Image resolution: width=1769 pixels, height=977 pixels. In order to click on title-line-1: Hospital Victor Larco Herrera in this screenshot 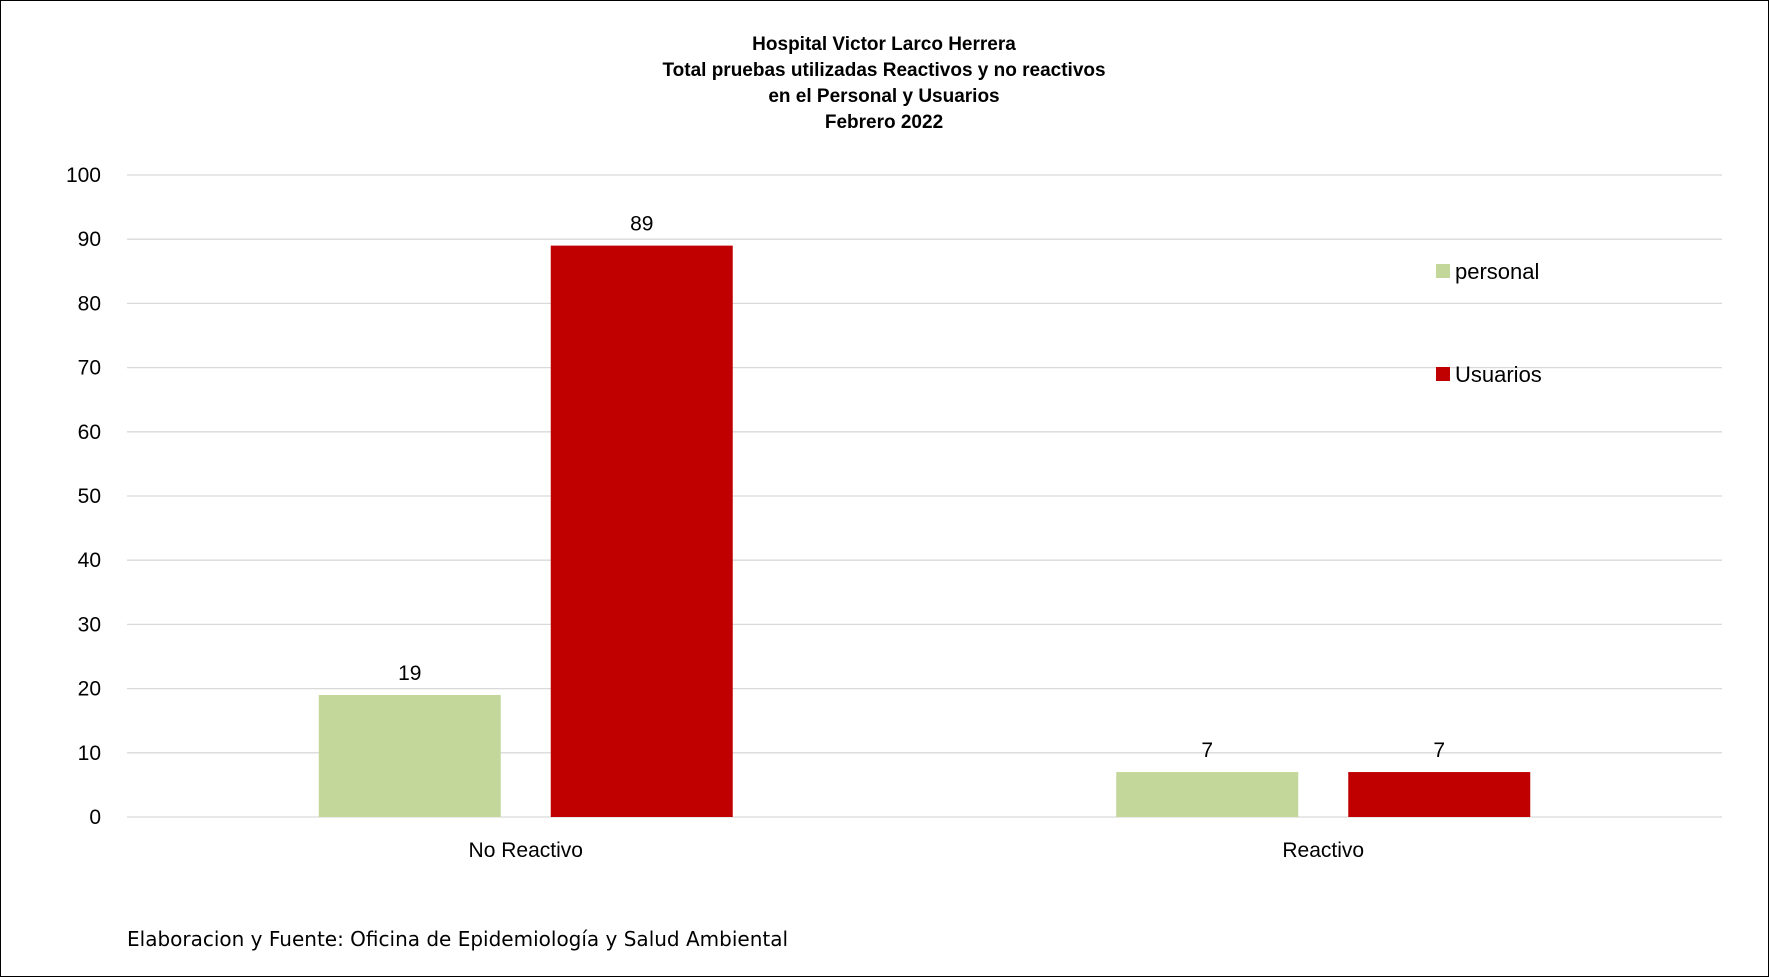, I will do `click(884, 44)`.